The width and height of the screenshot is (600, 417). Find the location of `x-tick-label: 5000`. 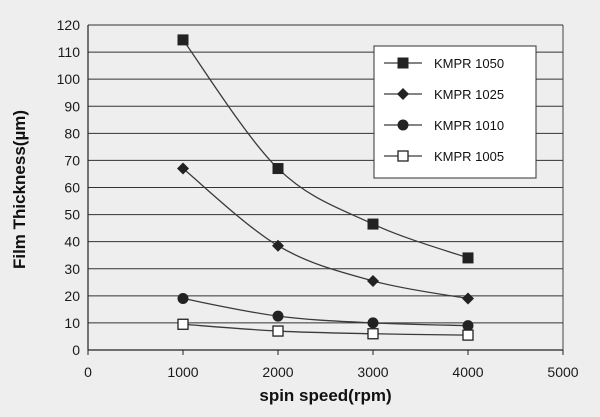

x-tick-label: 5000 is located at coordinates (562, 372).